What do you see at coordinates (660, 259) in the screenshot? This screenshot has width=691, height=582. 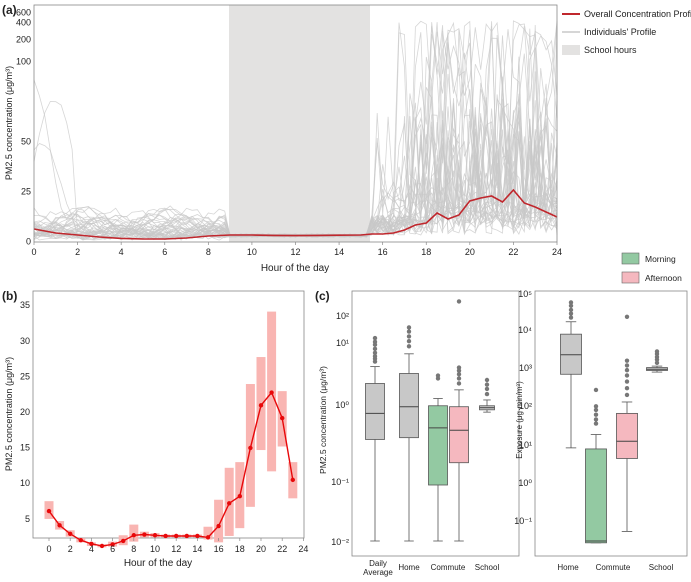 I see `legend-morning-label: Morning` at bounding box center [660, 259].